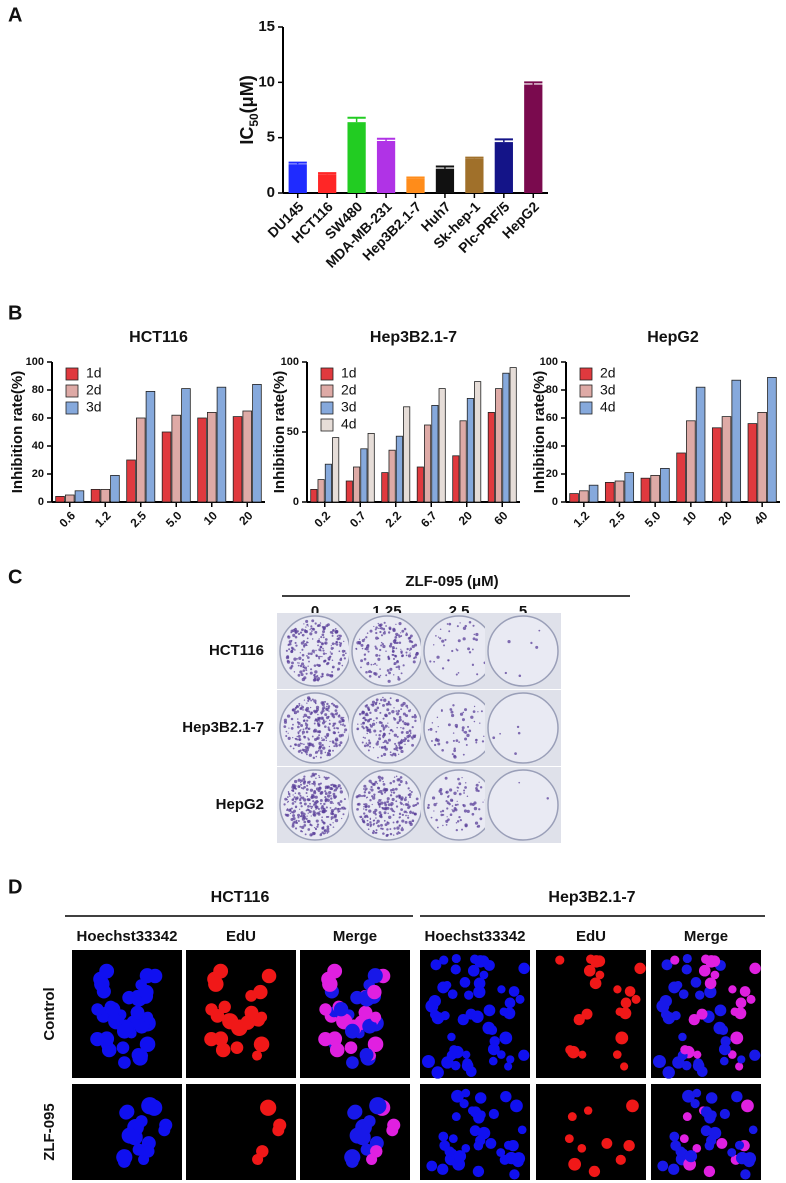  I want to click on x-tick-label: 40, so click(761, 518).